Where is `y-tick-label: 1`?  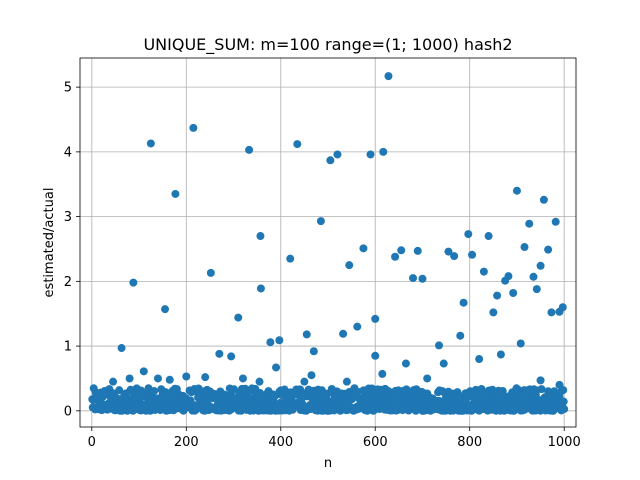
y-tick-label: 1 is located at coordinates (68, 347).